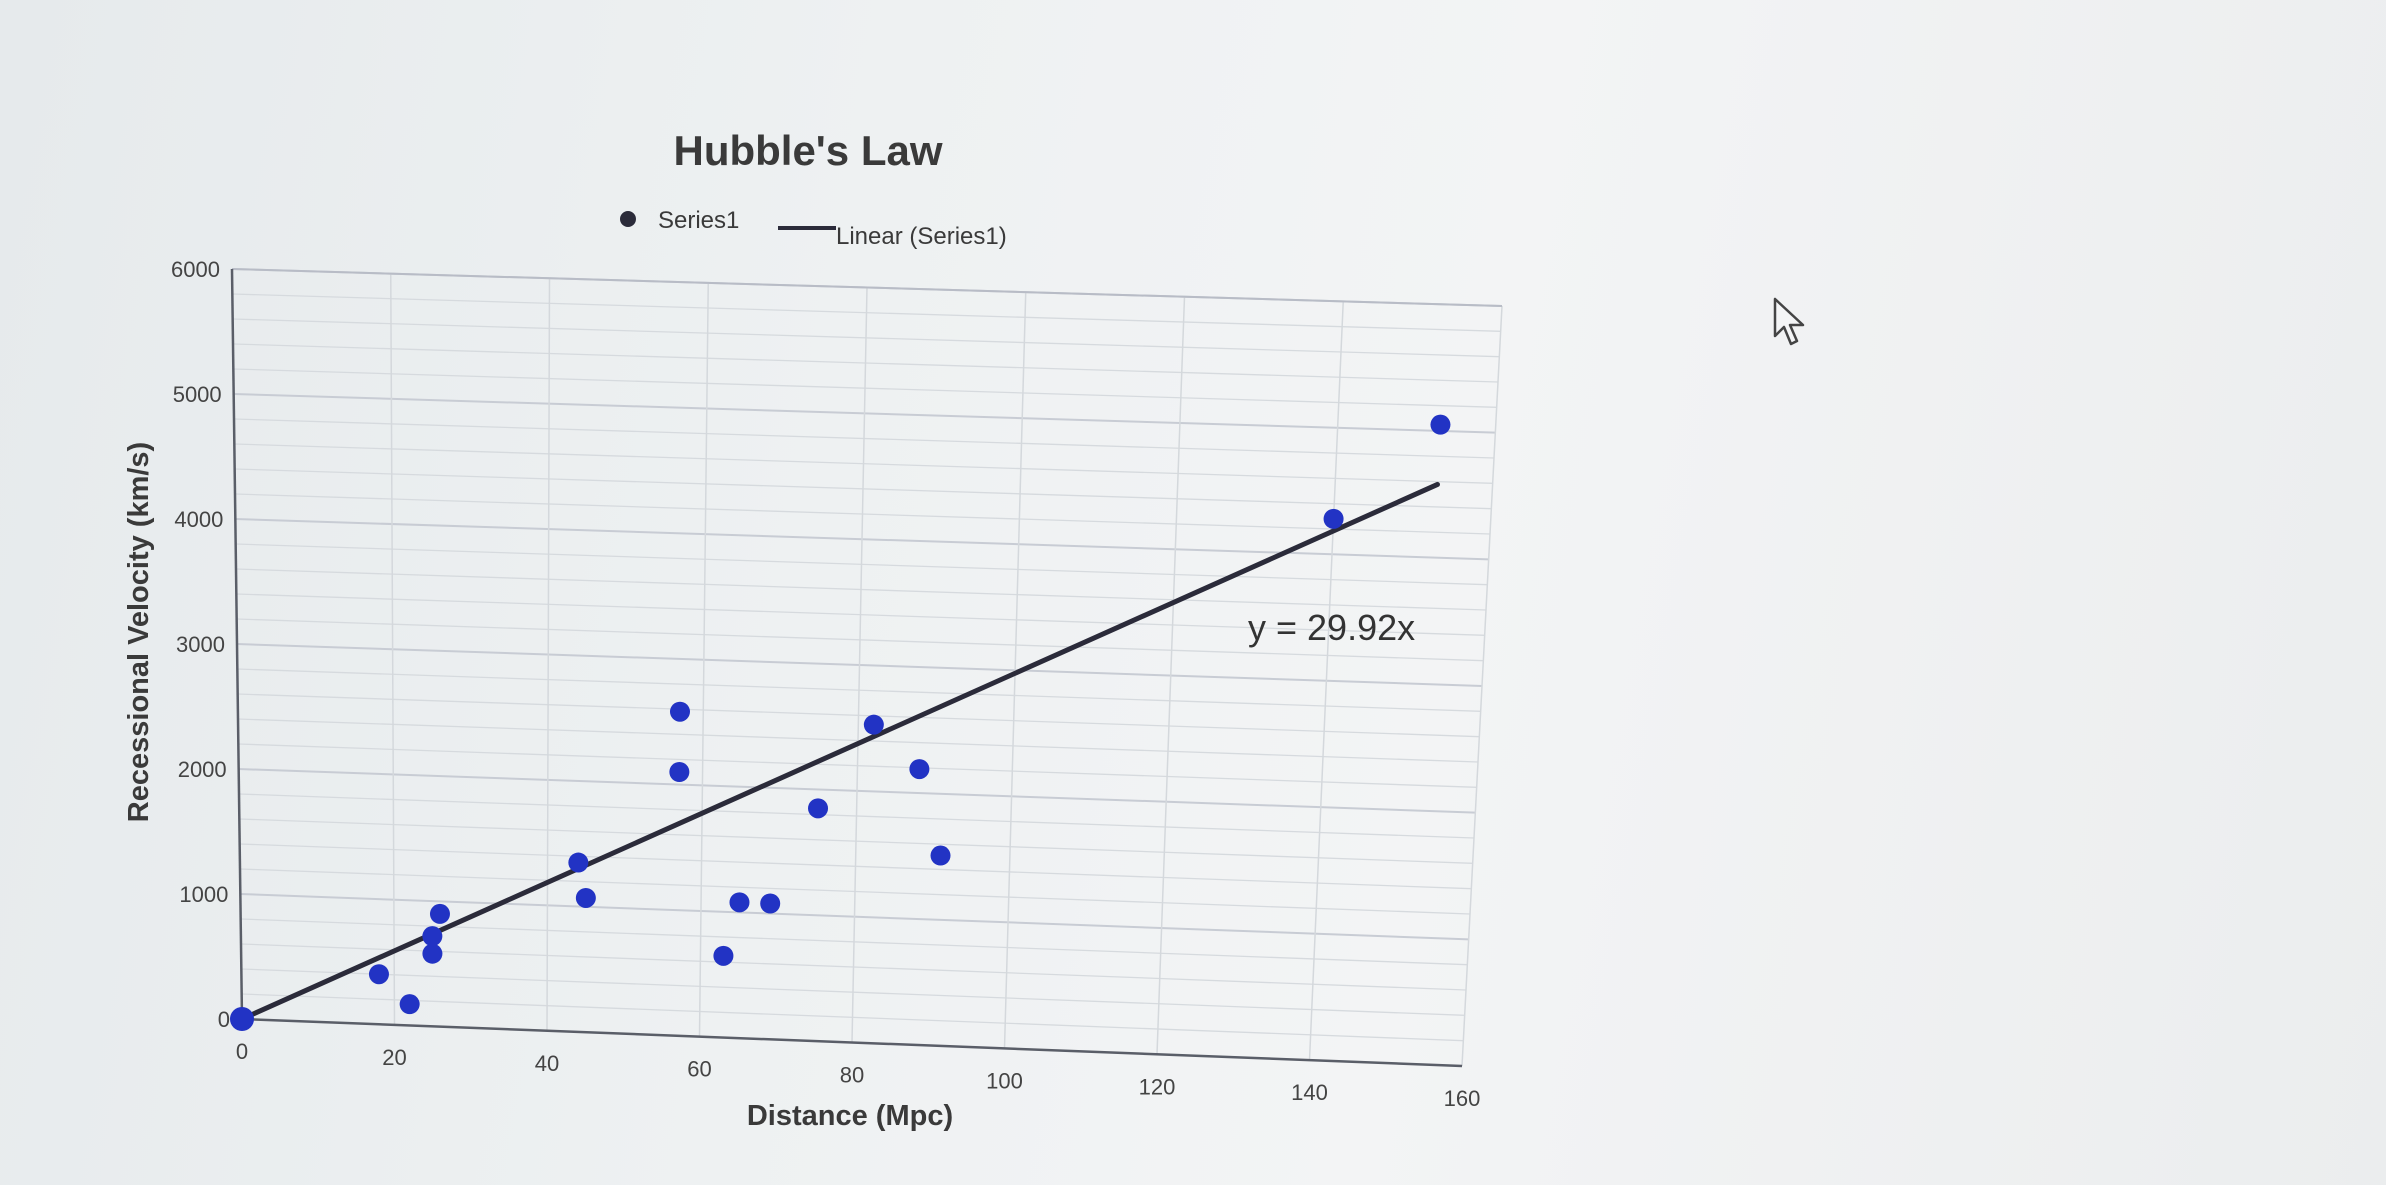 The width and height of the screenshot is (2386, 1185). I want to click on legend-trendline-label: Linear (Series1), so click(921, 236).